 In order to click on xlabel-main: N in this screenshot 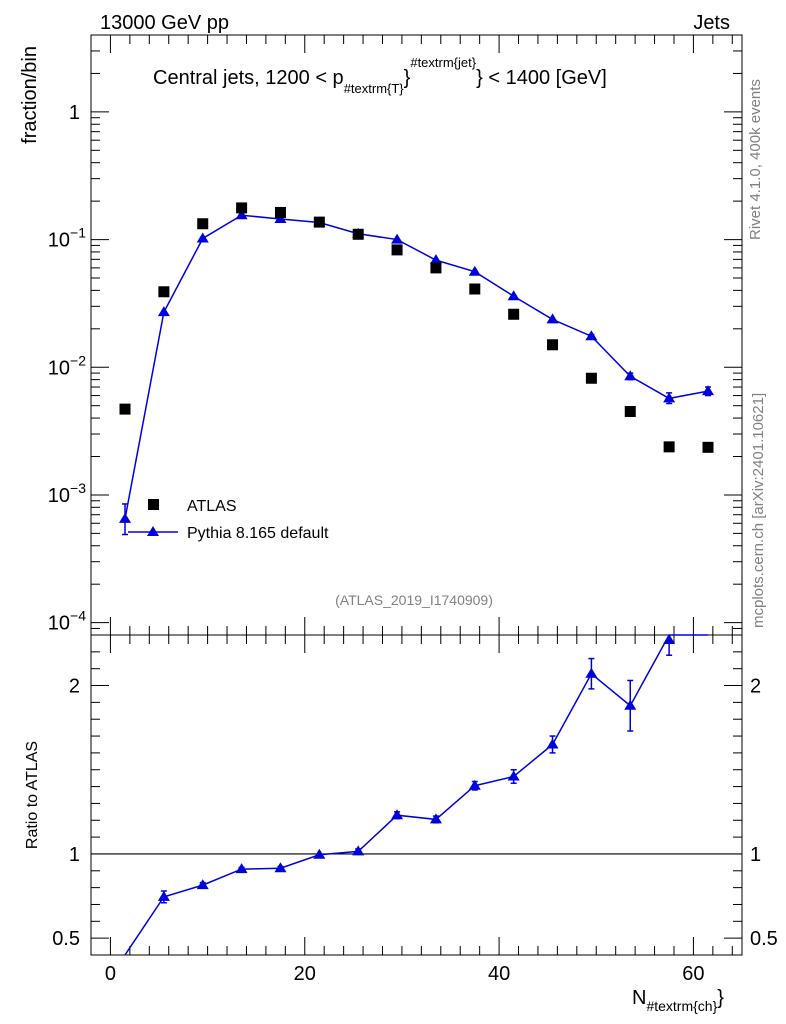, I will do `click(639, 998)`.